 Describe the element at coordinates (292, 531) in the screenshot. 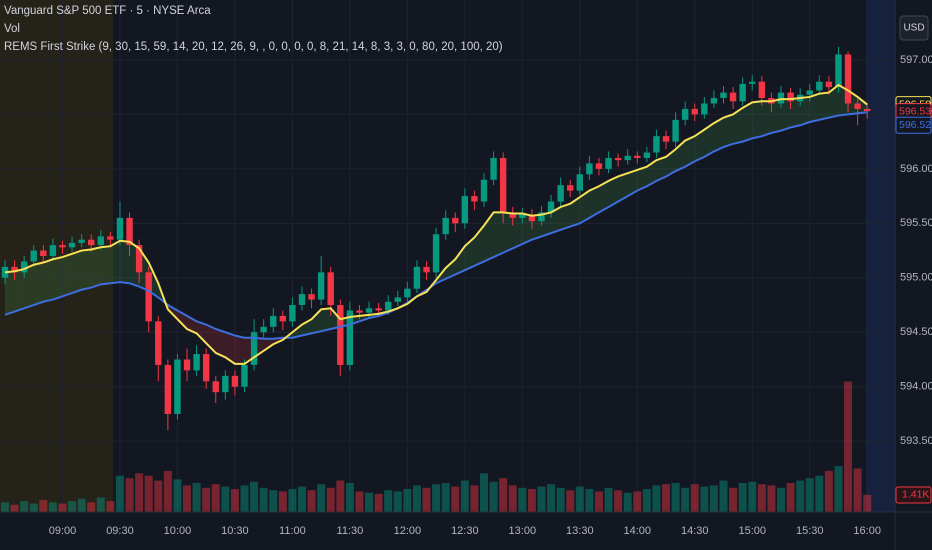

I see `x-tick-label: 11:00` at that location.